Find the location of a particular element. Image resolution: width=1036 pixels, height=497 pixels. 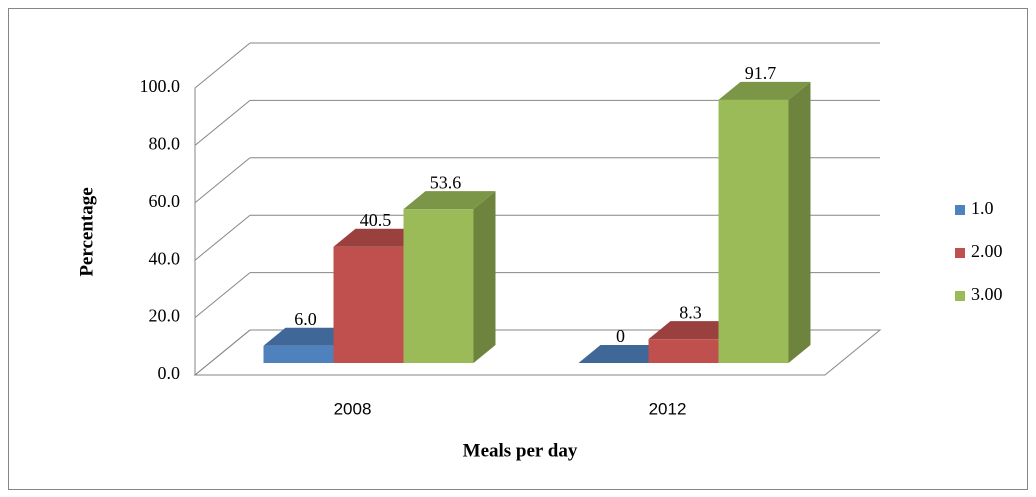

y-tick-label: 80.0 is located at coordinates (165, 144).